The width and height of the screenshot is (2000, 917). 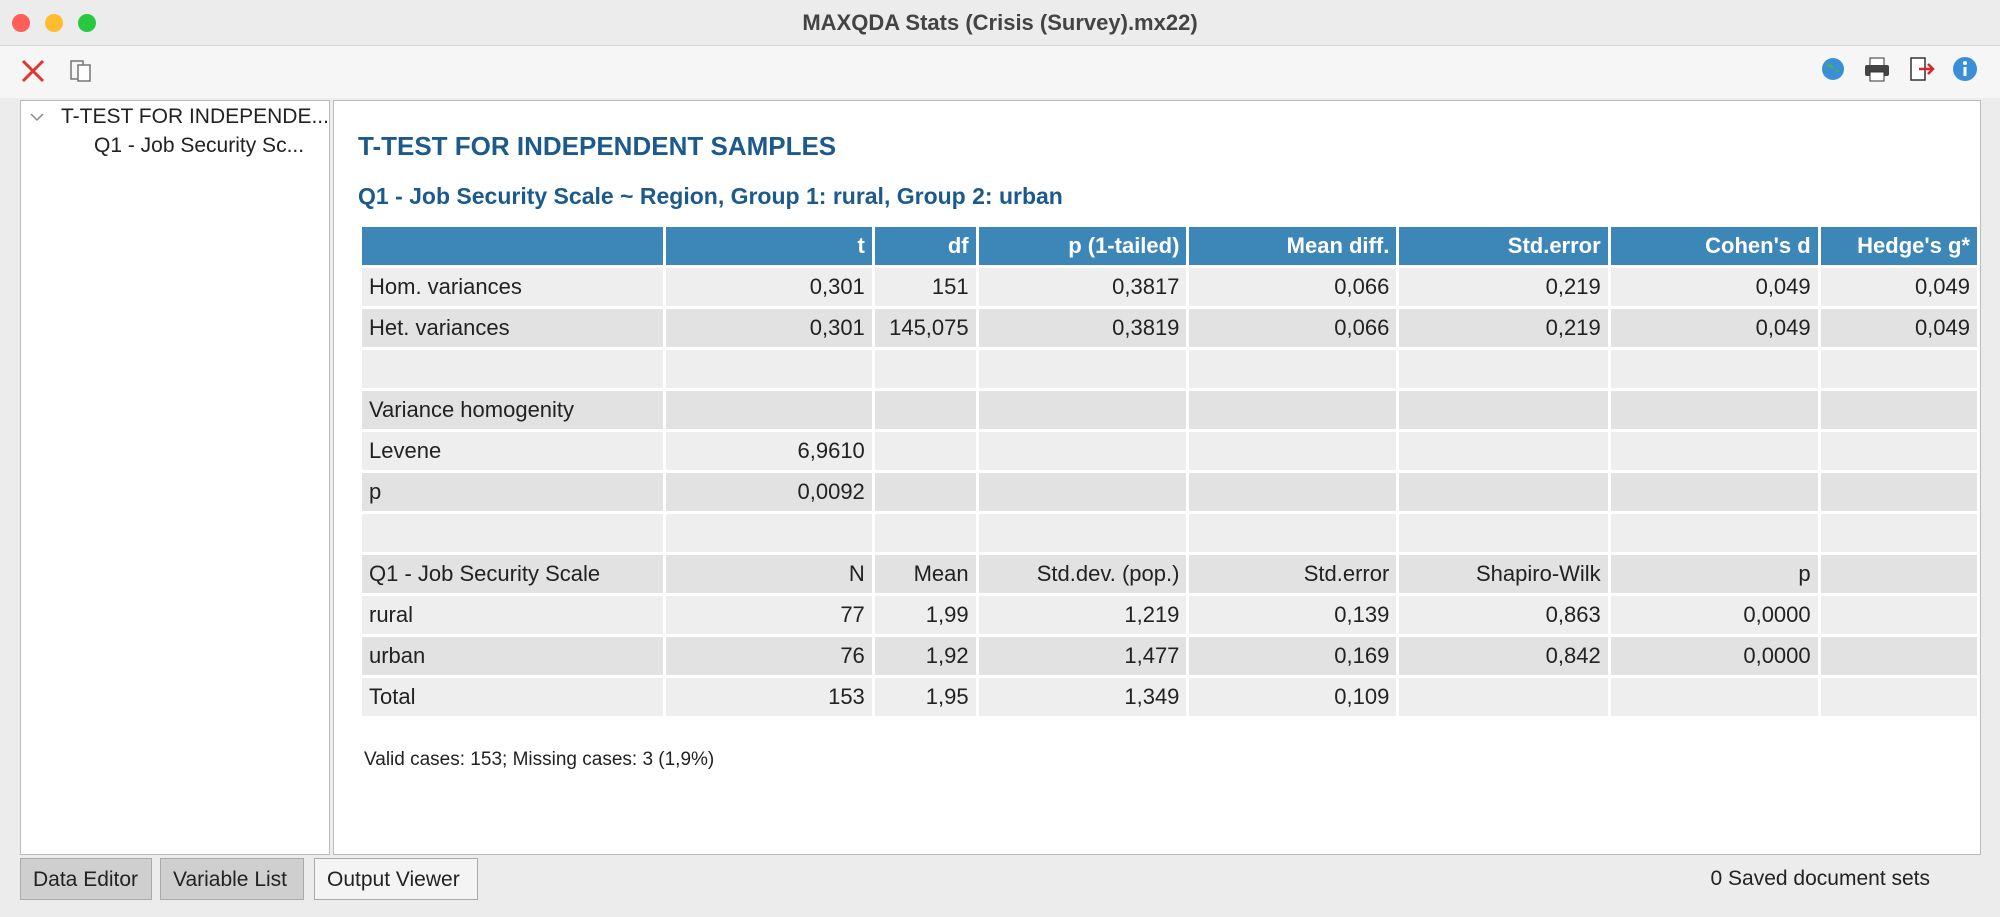 I want to click on table-cell: 1,95, so click(x=925, y=697).